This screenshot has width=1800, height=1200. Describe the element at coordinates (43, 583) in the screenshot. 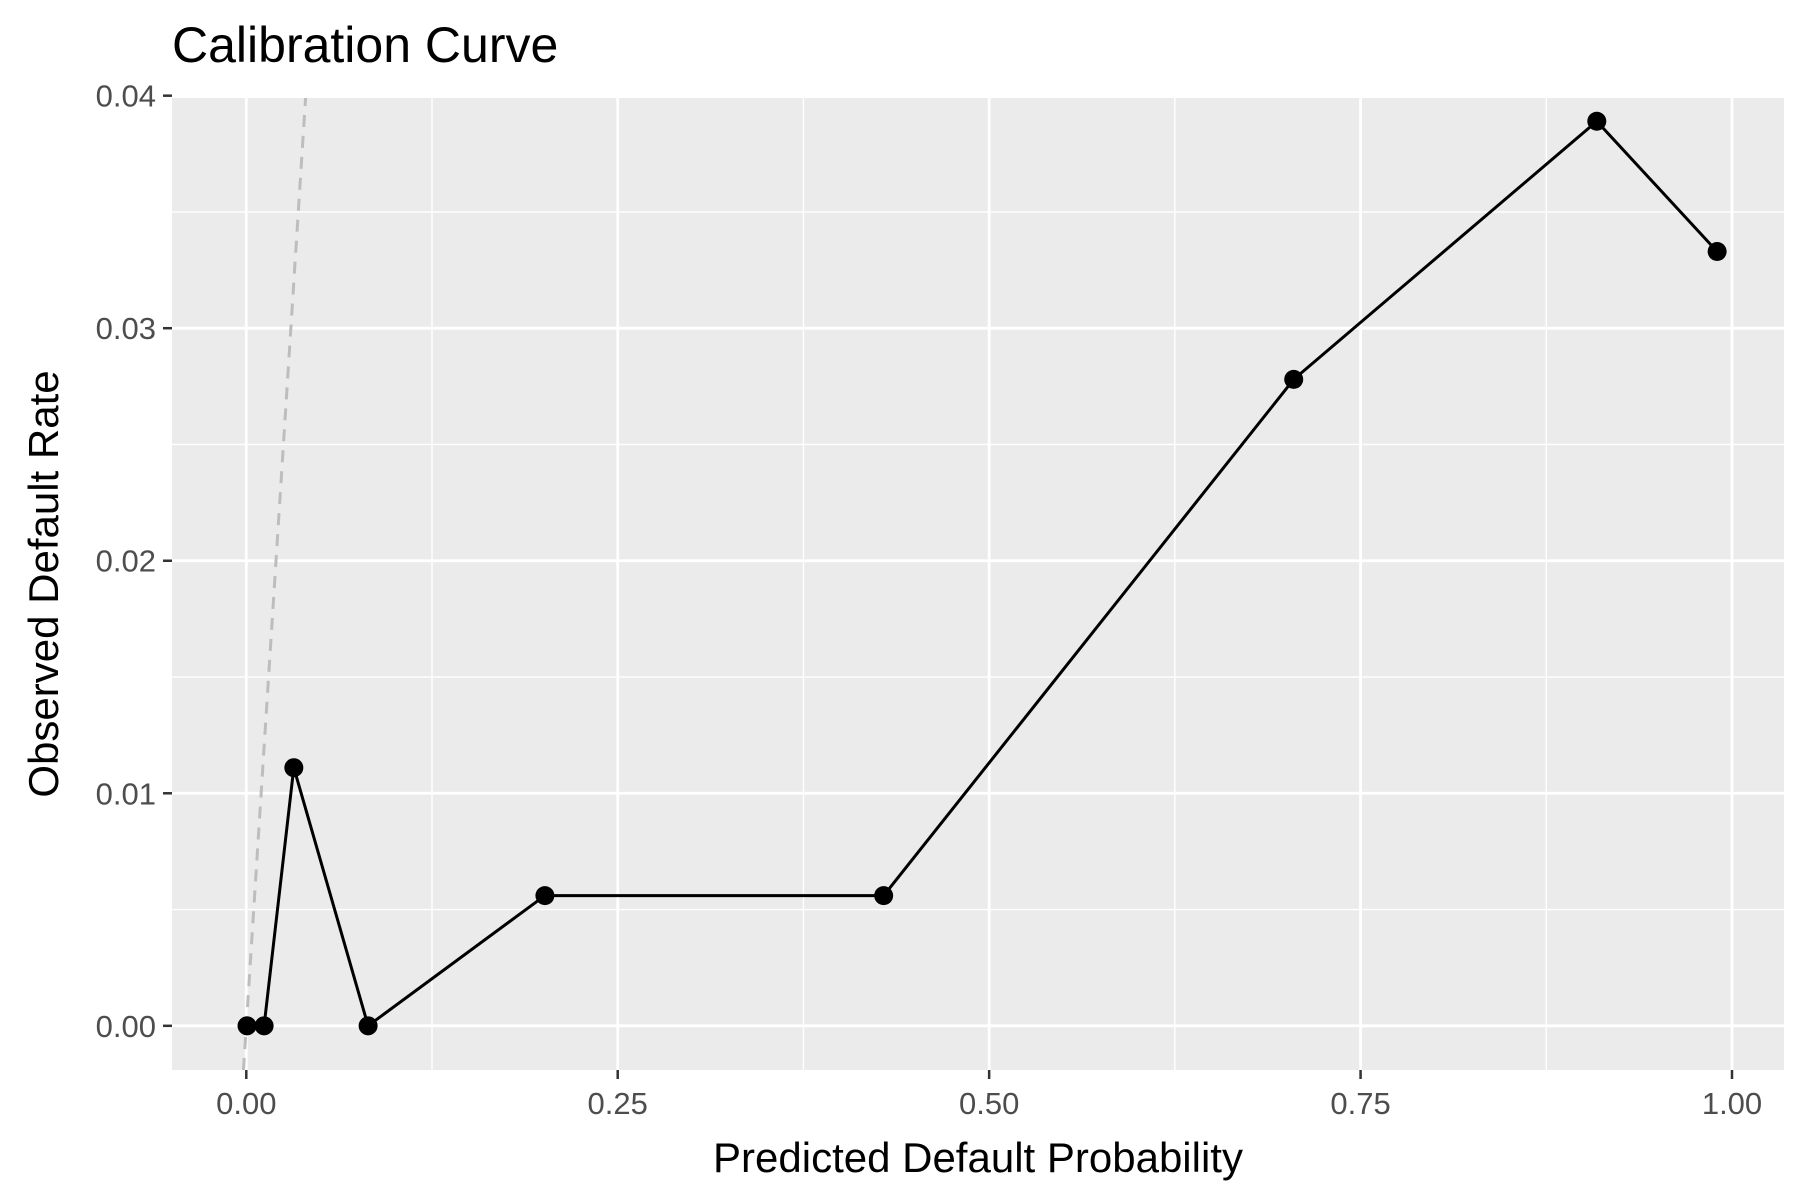

I see `y-axis-title: Observed Default Rate` at that location.